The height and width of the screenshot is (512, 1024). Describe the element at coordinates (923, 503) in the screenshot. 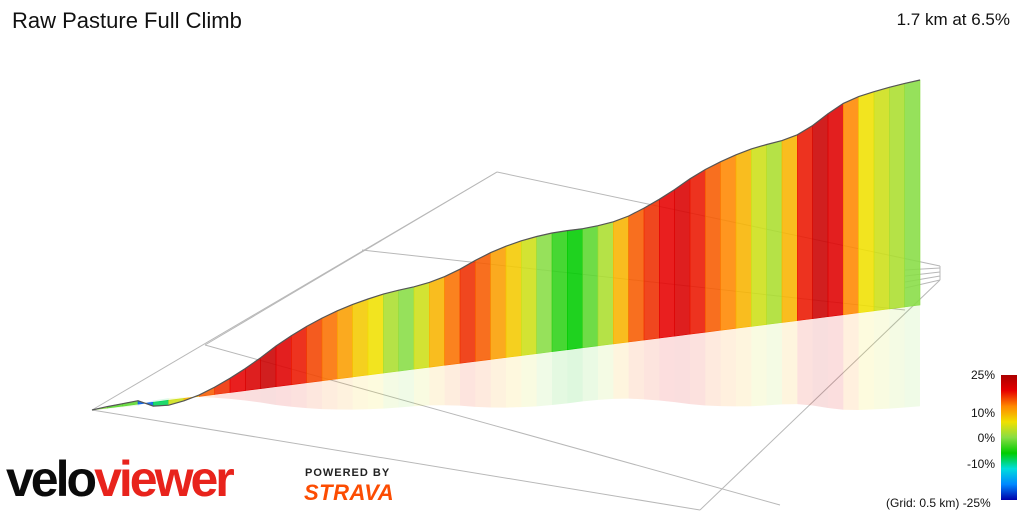

I see `grid-note-text: (Grid: 0.5 km)` at that location.